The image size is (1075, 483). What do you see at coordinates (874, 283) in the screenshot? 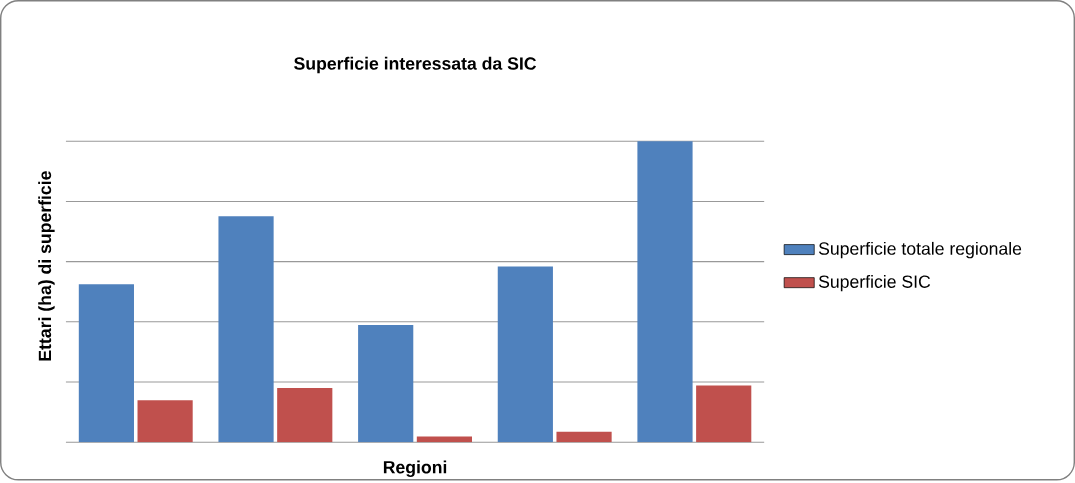
I see `legend-label: Superficie SIC` at bounding box center [874, 283].